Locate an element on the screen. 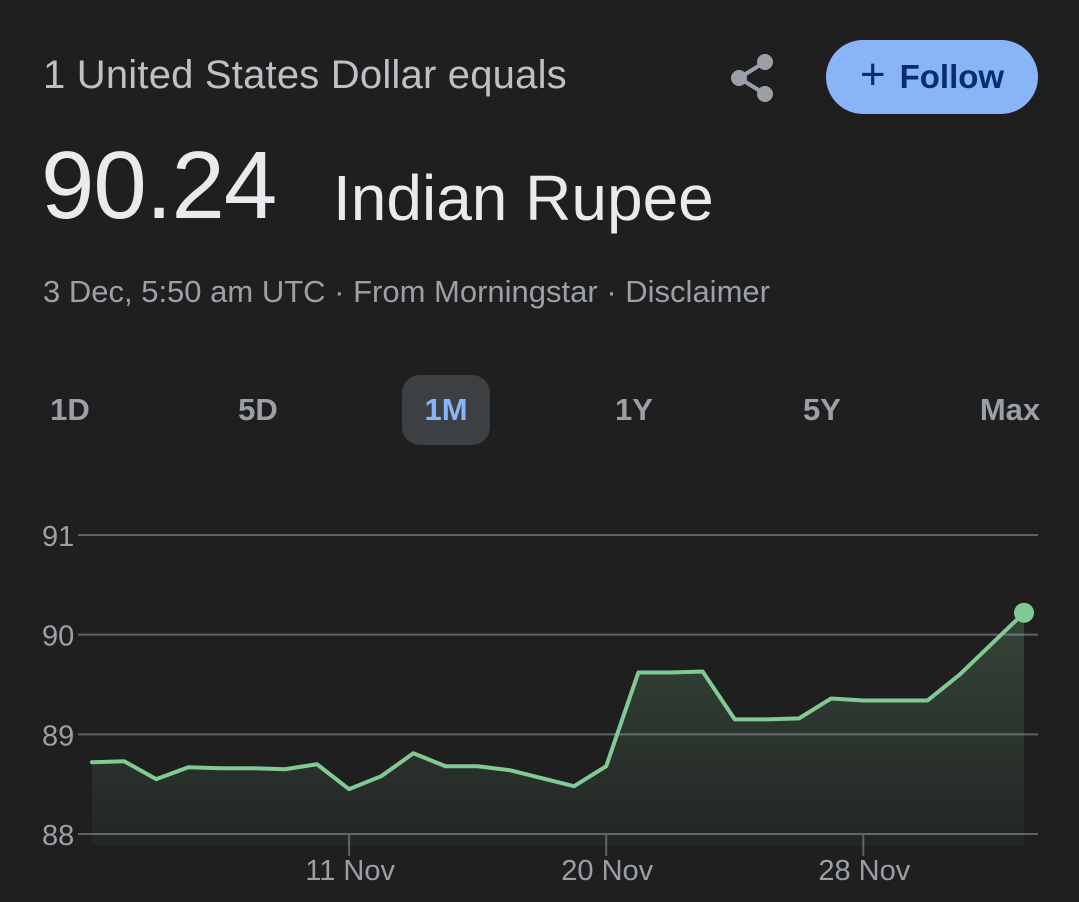 The width and height of the screenshot is (1079, 902). target-currency-name: Indian Rupee is located at coordinates (523, 198).